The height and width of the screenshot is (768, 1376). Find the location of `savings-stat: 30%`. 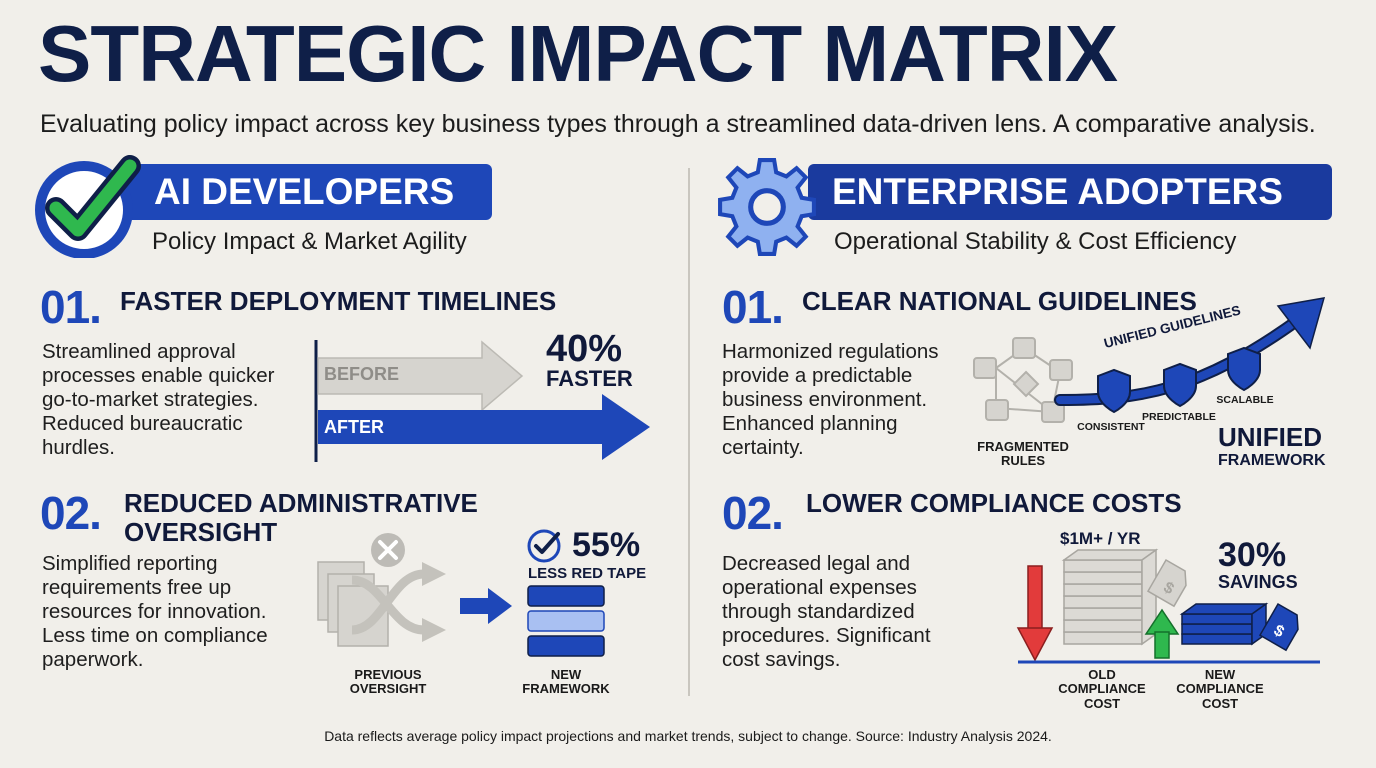

savings-stat: 30% is located at coordinates (1252, 555).